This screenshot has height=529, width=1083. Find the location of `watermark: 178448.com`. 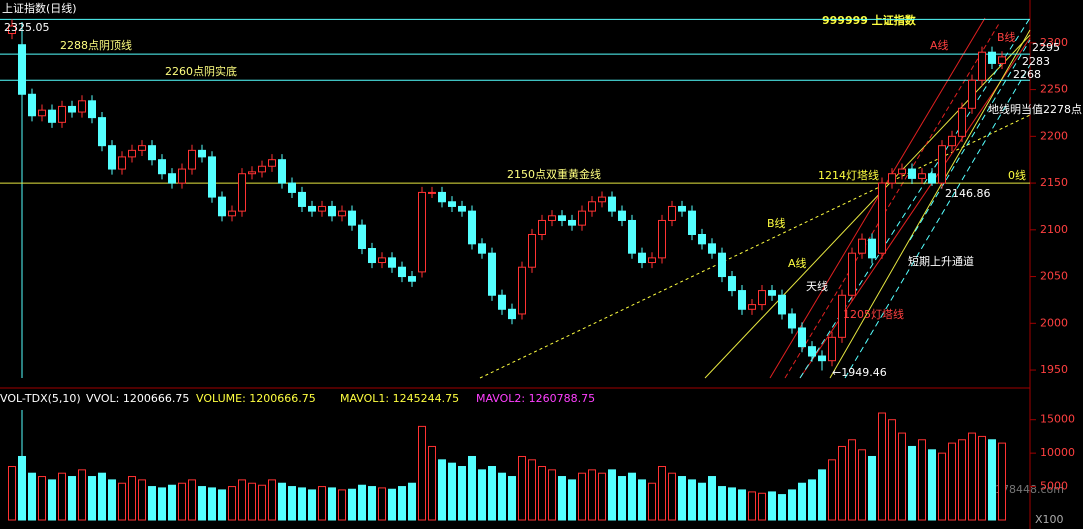

watermark: 178448.com is located at coordinates (1029, 489).